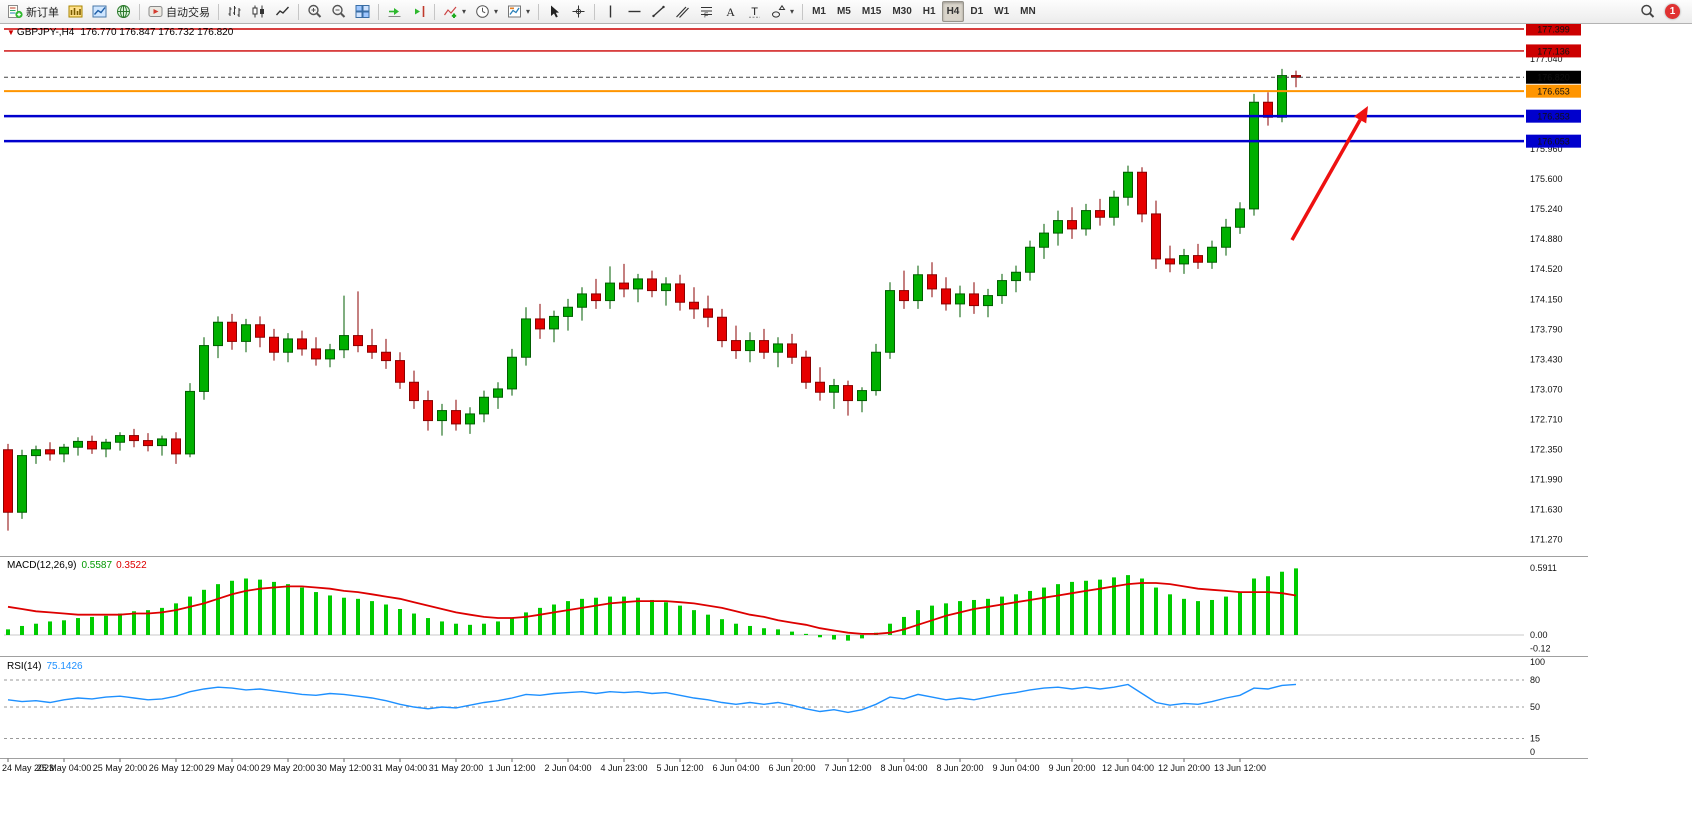  I want to click on periods-button: ▾, so click(486, 11).